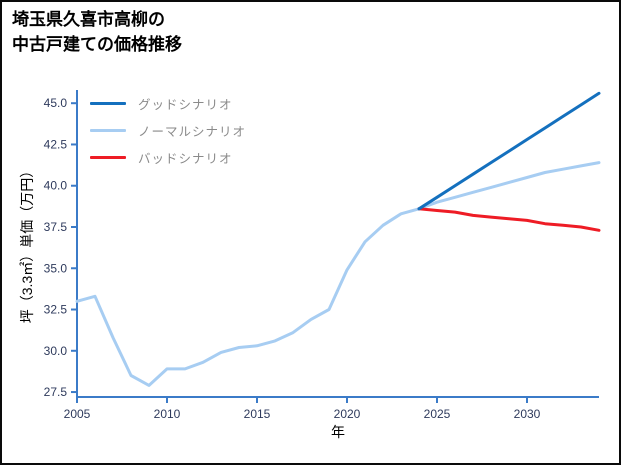 This screenshot has width=621, height=465. I want to click on legend-label-bad: バッドシナリオ, so click(185, 158).